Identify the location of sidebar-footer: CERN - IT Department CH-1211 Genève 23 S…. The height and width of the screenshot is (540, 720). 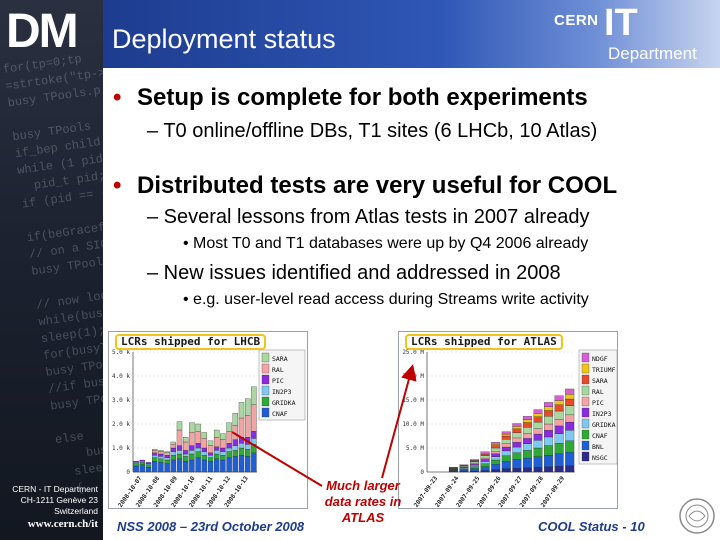
(49, 507).